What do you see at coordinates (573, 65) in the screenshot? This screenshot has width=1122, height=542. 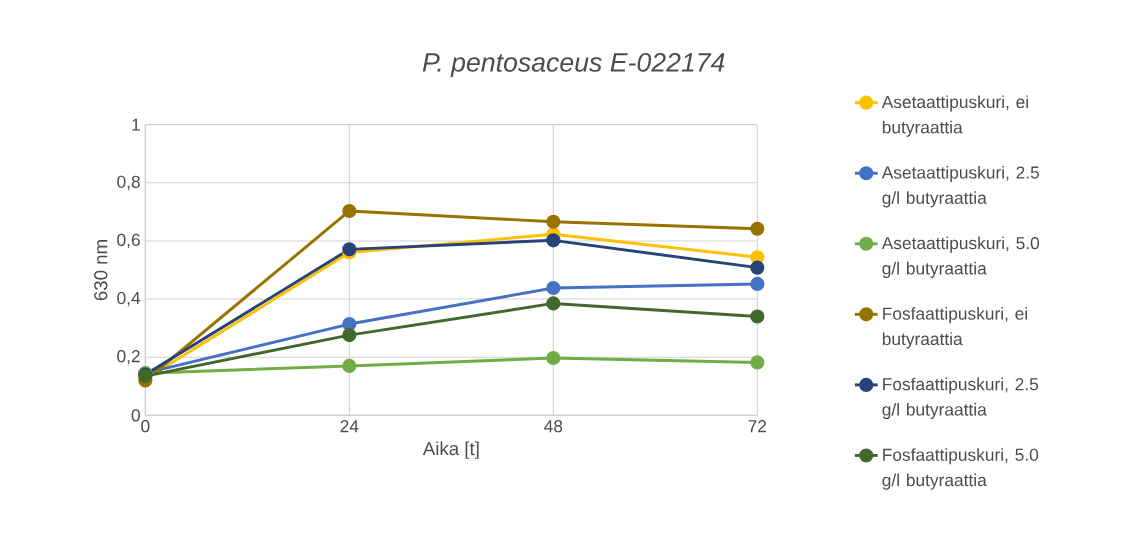 I see `chart-title: P. pentosaceus E-022174` at bounding box center [573, 65].